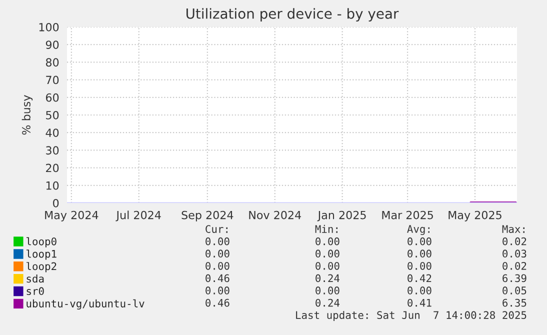 This screenshot has height=335, width=547. What do you see at coordinates (49, 27) in the screenshot?
I see `y-tick-label: 100` at bounding box center [49, 27].